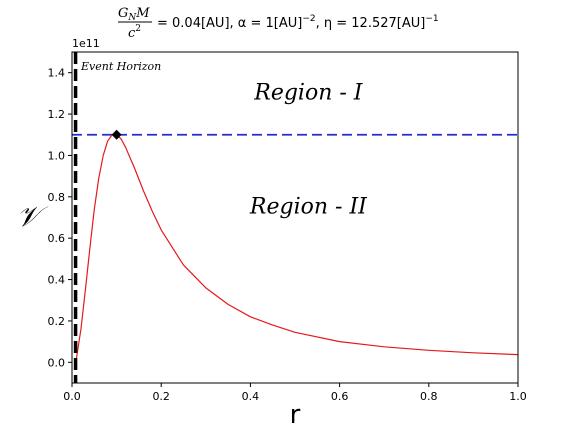 The width and height of the screenshot is (576, 432). Describe the element at coordinates (295, 393) in the screenshot. I see `x-axis-ticks: 0.0 0.2 0.4 0.6 0.8 1.0` at that location.